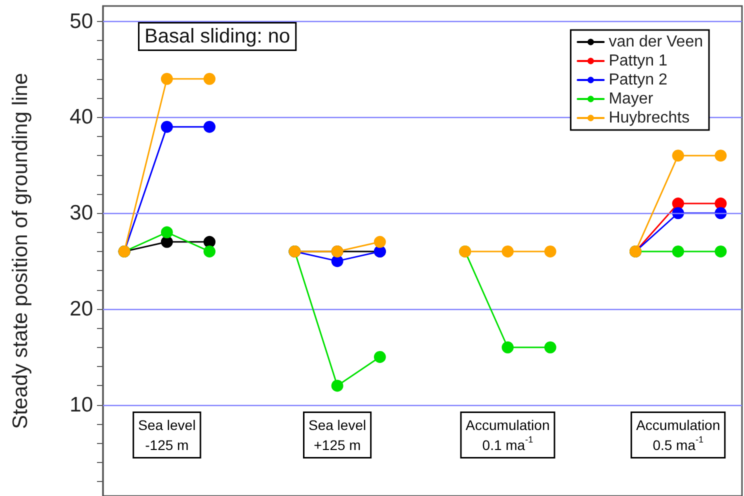 Image resolution: width=744 pixels, height=496 pixels. What do you see at coordinates (81, 309) in the screenshot?
I see `y-tick-label: 20` at bounding box center [81, 309].